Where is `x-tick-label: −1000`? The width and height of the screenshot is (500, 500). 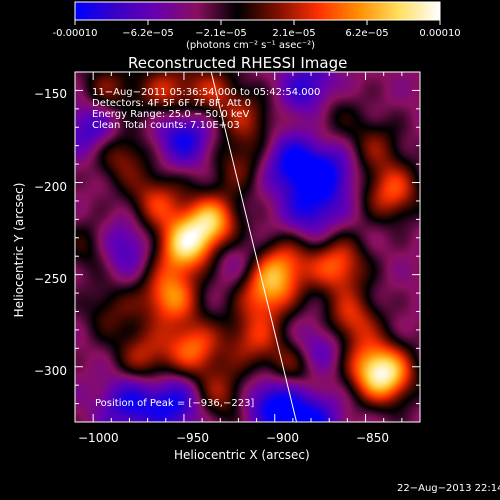 x-tick-label: −1000 is located at coordinates (98, 438).